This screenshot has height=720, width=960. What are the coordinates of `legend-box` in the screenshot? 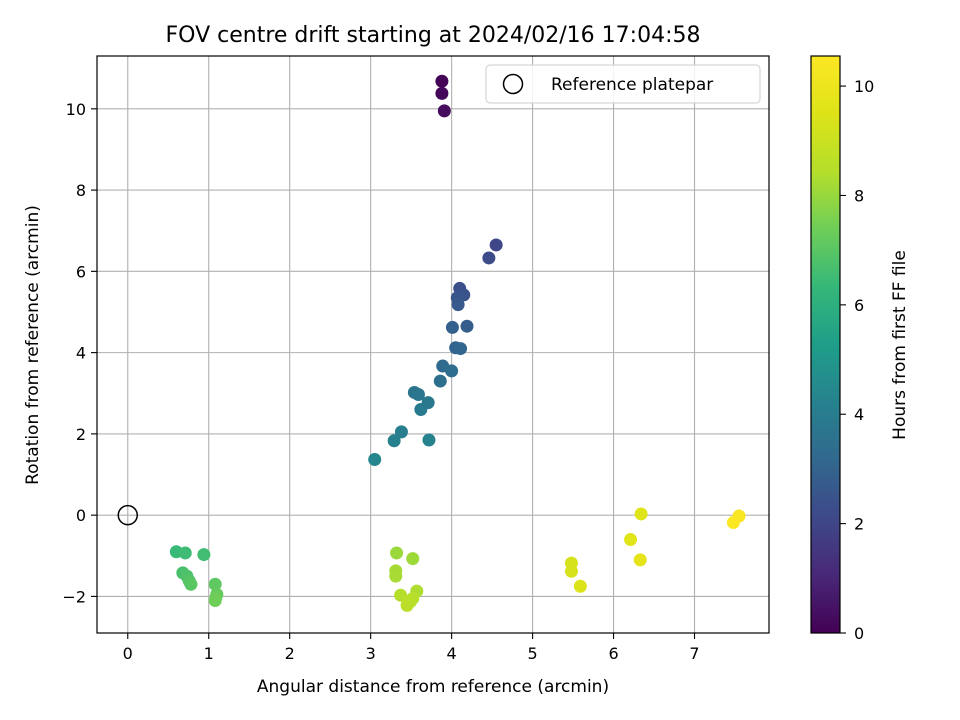 It's located at (623, 84).